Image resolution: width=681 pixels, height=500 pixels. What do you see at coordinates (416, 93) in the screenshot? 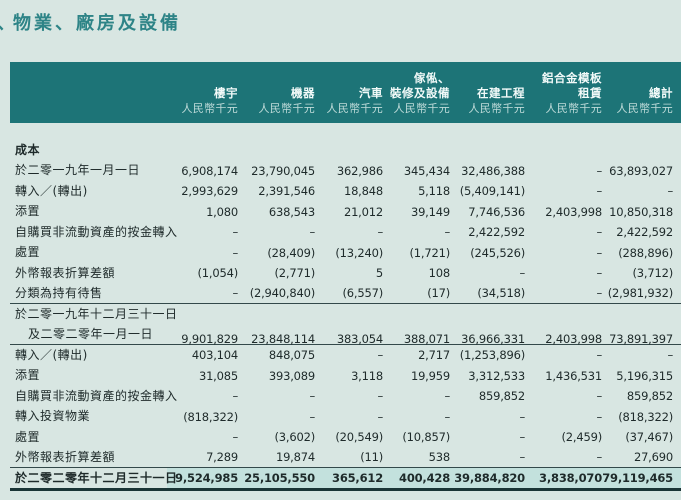
I see `column-header: 傢俬、 裝修及設備 人民幣千元` at bounding box center [416, 93].